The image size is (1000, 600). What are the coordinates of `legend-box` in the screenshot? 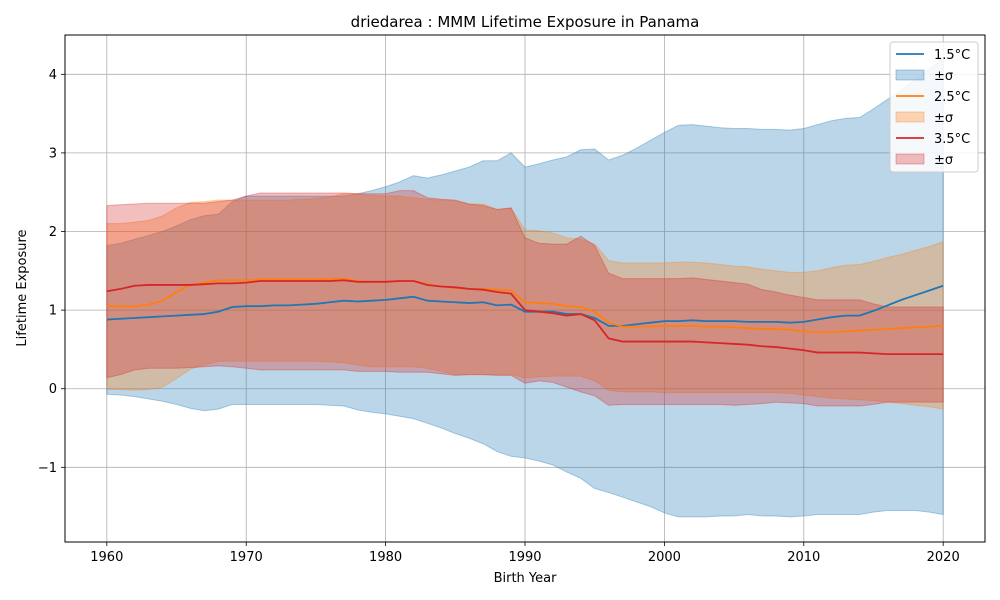 It's located at (934, 107).